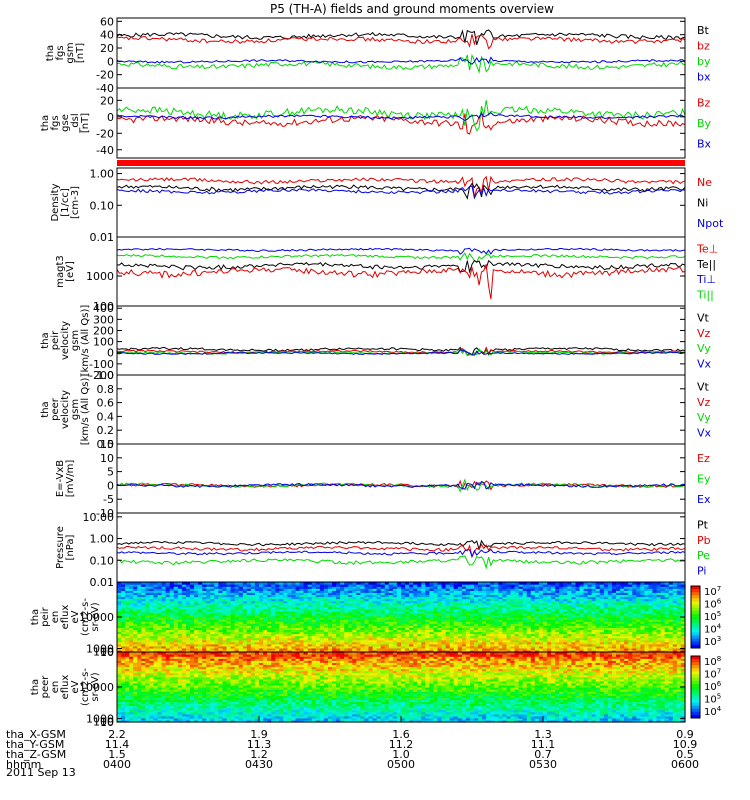 The height and width of the screenshot is (800, 750). Describe the element at coordinates (107, 48) in the screenshot. I see `y-tick-label: 20` at that location.